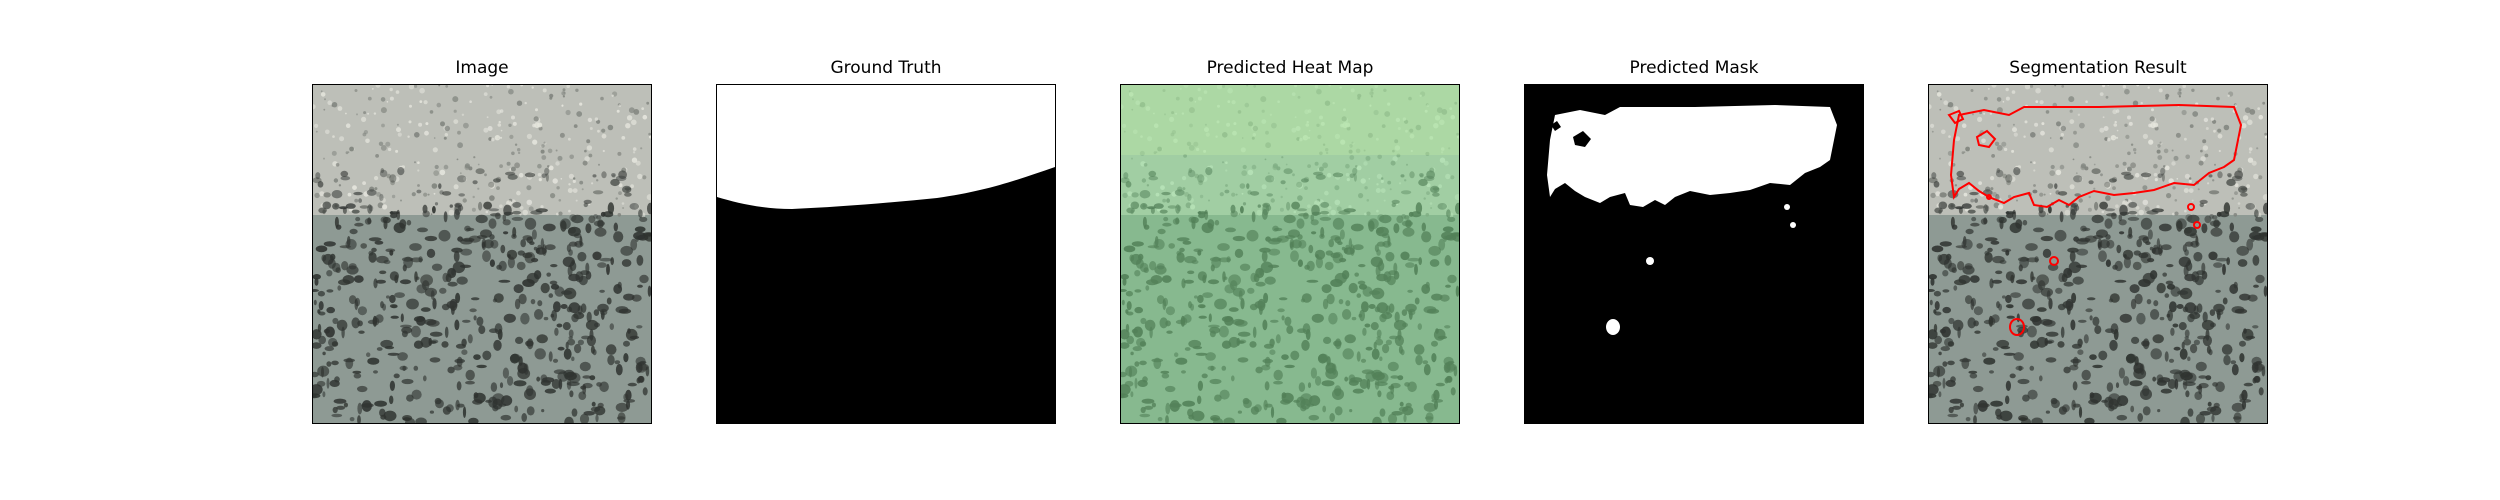 This screenshot has width=2500, height=500. I want to click on ground-truth-region, so click(886, 147).